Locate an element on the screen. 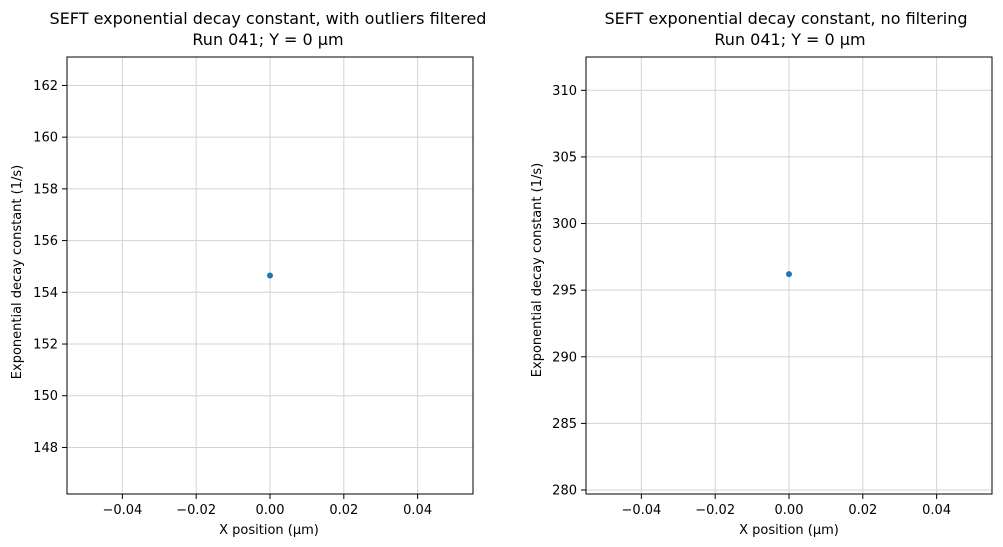 The width and height of the screenshot is (1003, 547). right-x-axis-label: X position (µm) is located at coordinates (789, 530).